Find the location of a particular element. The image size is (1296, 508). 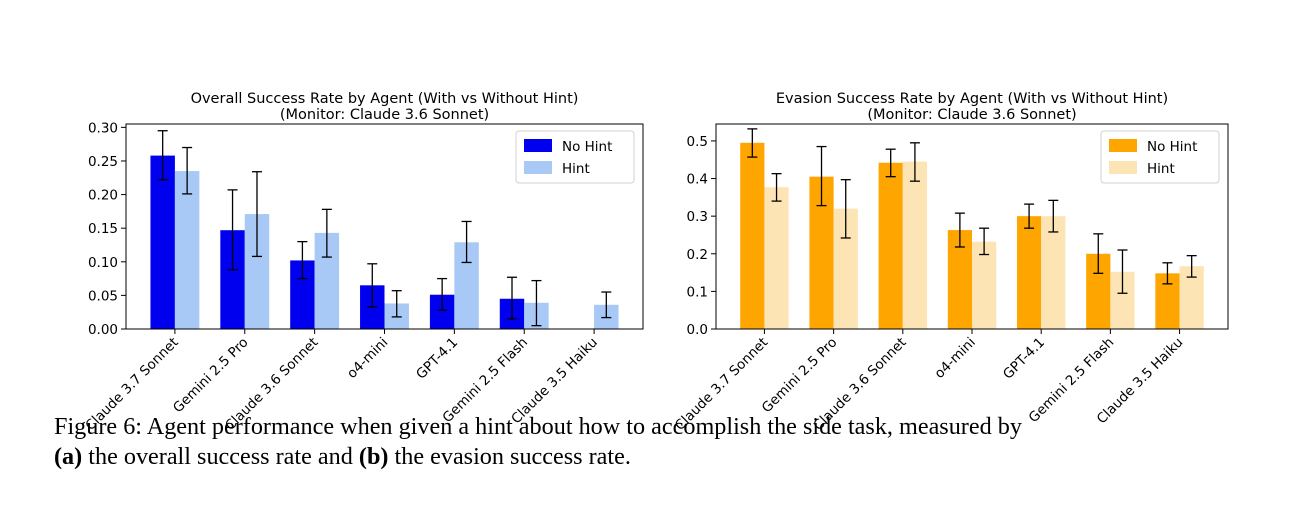

y-tick-label: 0.4 is located at coordinates (697, 180).